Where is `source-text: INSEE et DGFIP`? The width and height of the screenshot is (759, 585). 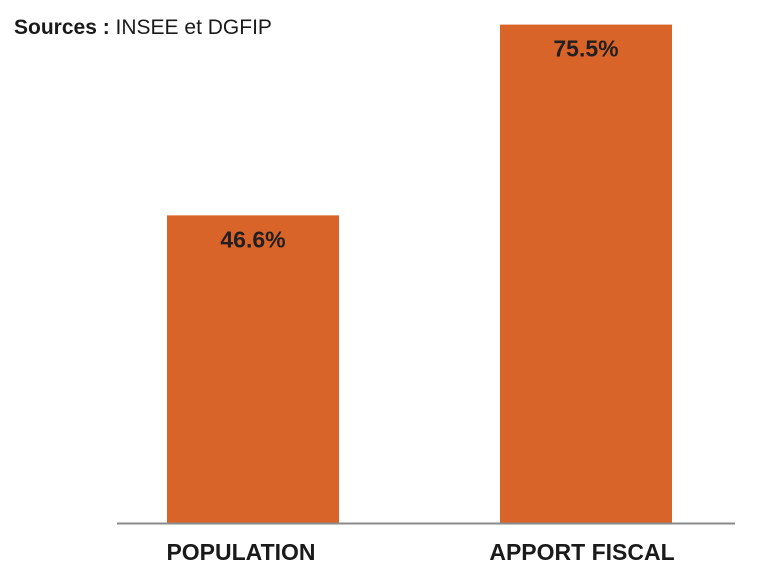
source-text: INSEE et DGFIP is located at coordinates (193, 27).